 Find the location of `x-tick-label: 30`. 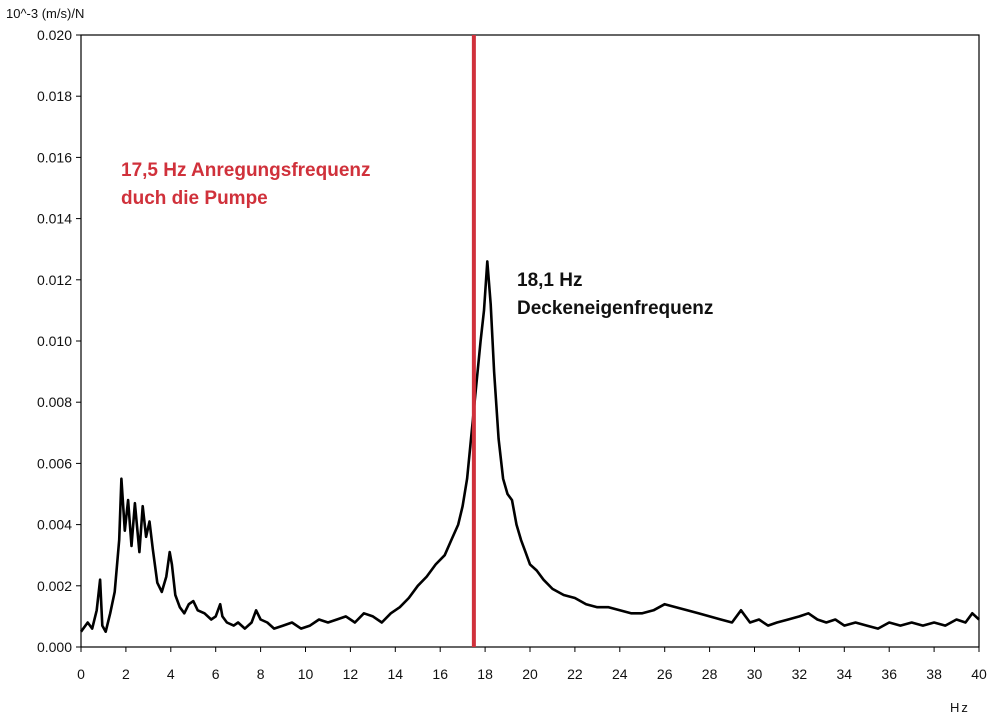

x-tick-label: 30 is located at coordinates (755, 674).